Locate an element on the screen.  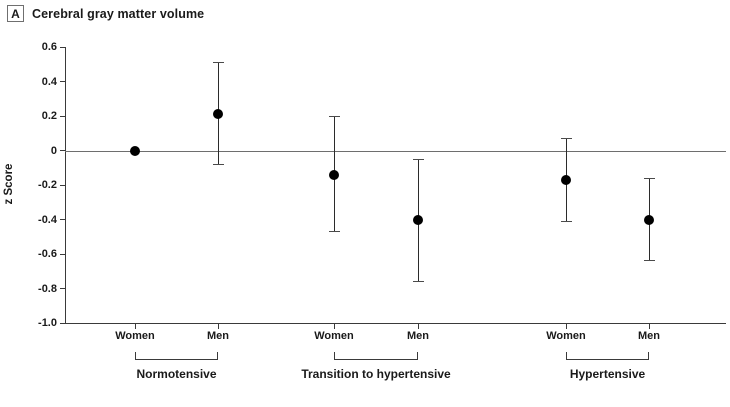
group-label: Hypertensive is located at coordinates (607, 374).